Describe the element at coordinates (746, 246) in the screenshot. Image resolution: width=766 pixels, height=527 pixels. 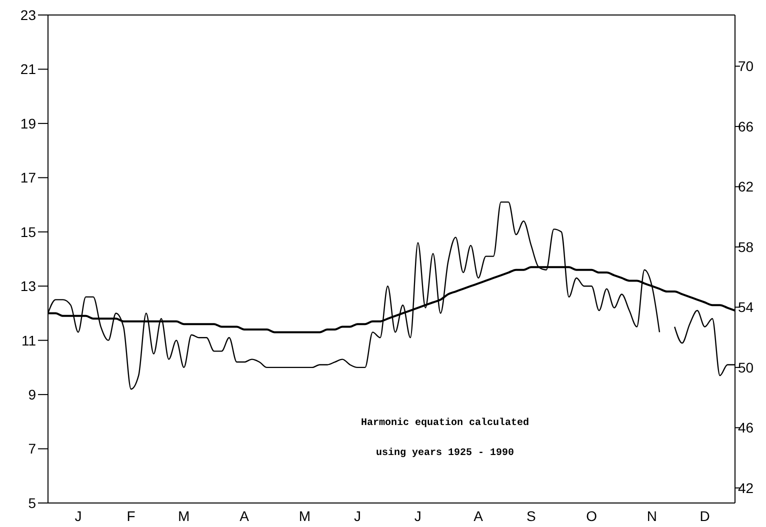
I see `y2-tick-label: 58` at that location.